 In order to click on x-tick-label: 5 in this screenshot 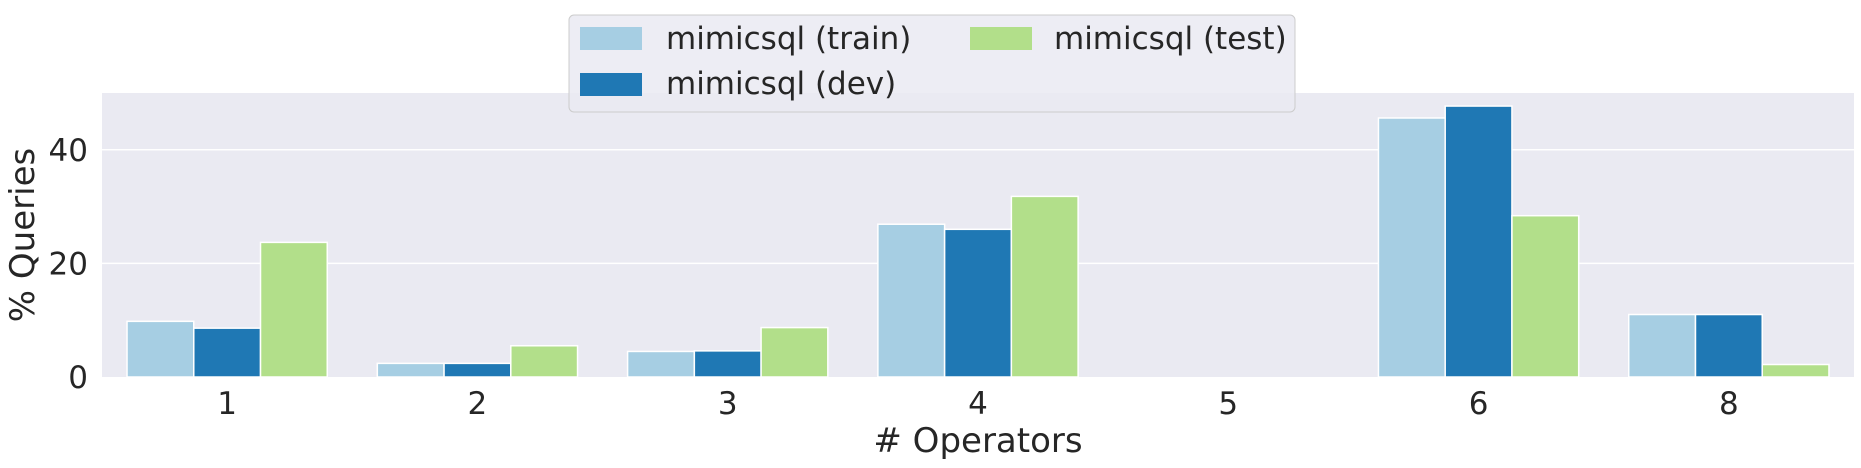, I will do `click(1228, 404)`.